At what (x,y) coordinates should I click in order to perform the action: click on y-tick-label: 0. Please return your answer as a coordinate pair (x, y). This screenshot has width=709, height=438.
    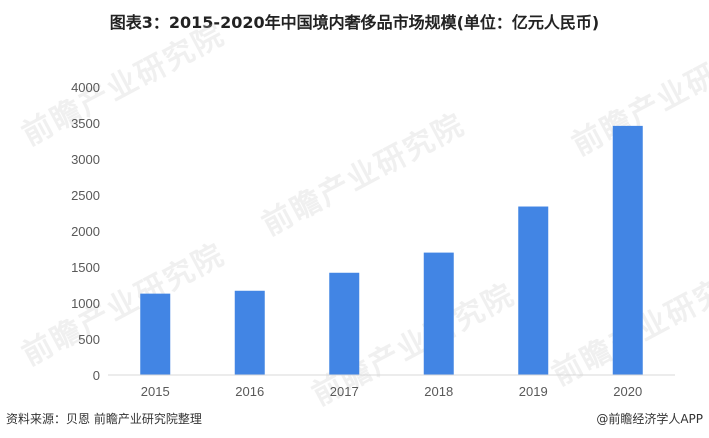
    Looking at the image, I should click on (96, 375).